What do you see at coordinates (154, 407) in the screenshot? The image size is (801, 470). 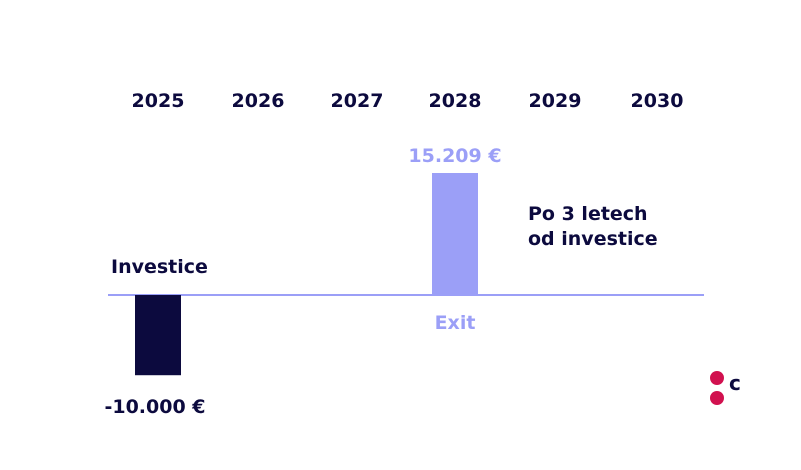 I see `value-label-2025: -10.000 €` at bounding box center [154, 407].